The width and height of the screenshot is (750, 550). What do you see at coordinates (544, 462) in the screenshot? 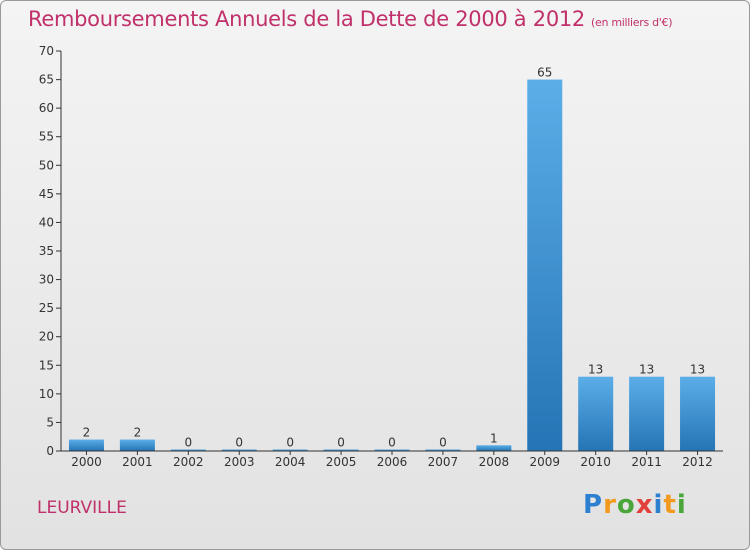
I see `x-tick-label: 2009` at bounding box center [544, 462].